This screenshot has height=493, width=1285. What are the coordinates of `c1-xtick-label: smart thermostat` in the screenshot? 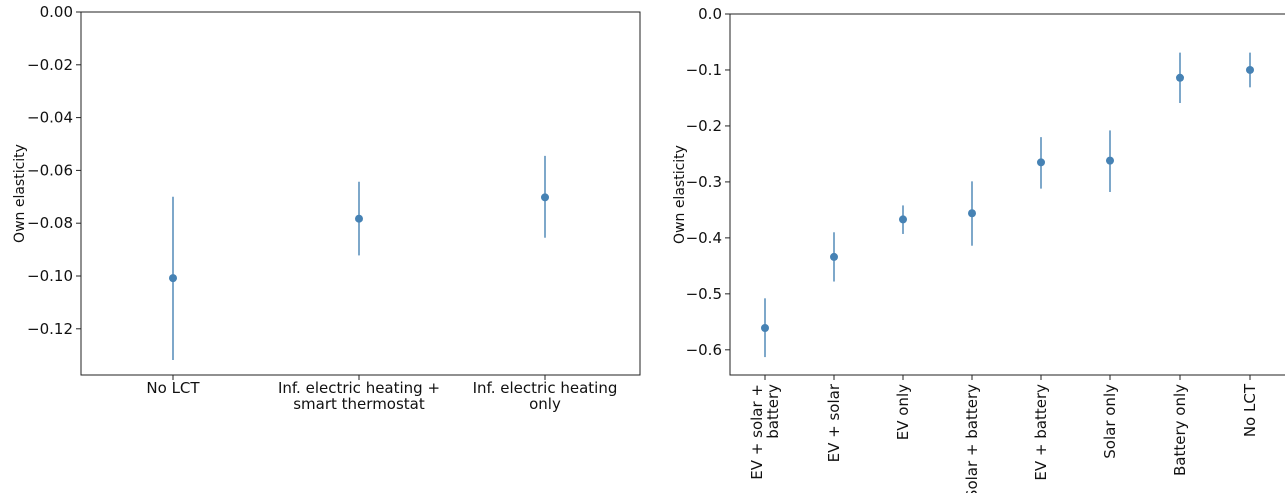 It's located at (359, 404).